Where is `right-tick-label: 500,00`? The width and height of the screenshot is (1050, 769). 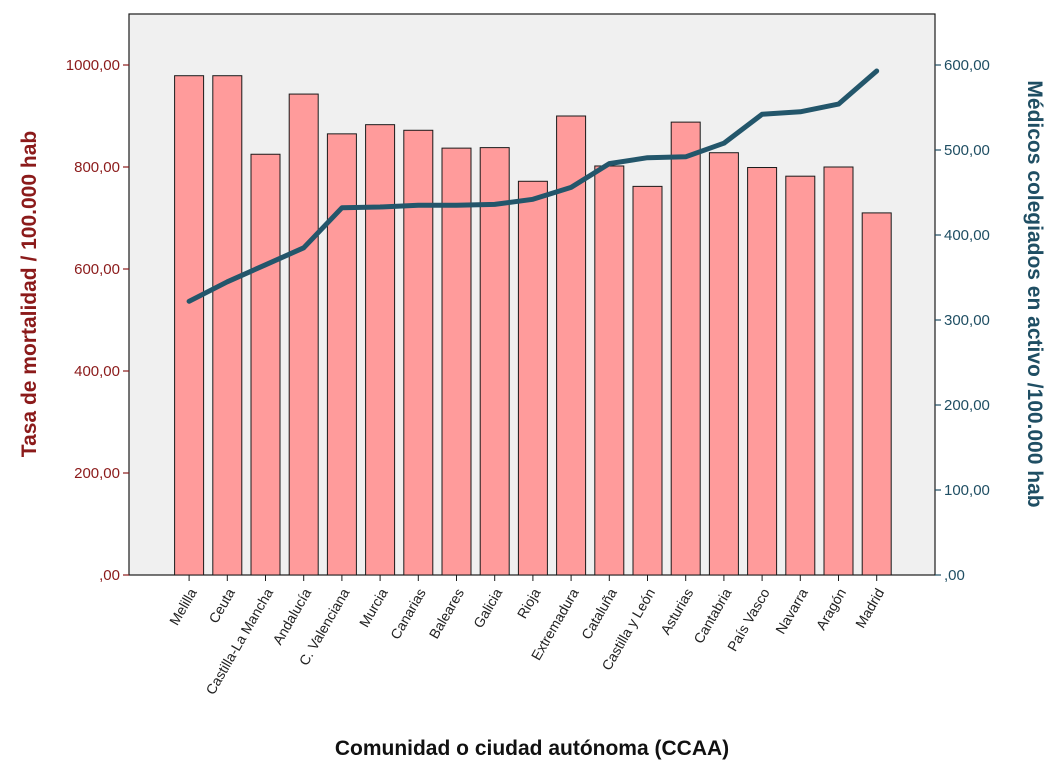 right-tick-label: 500,00 is located at coordinates (967, 150).